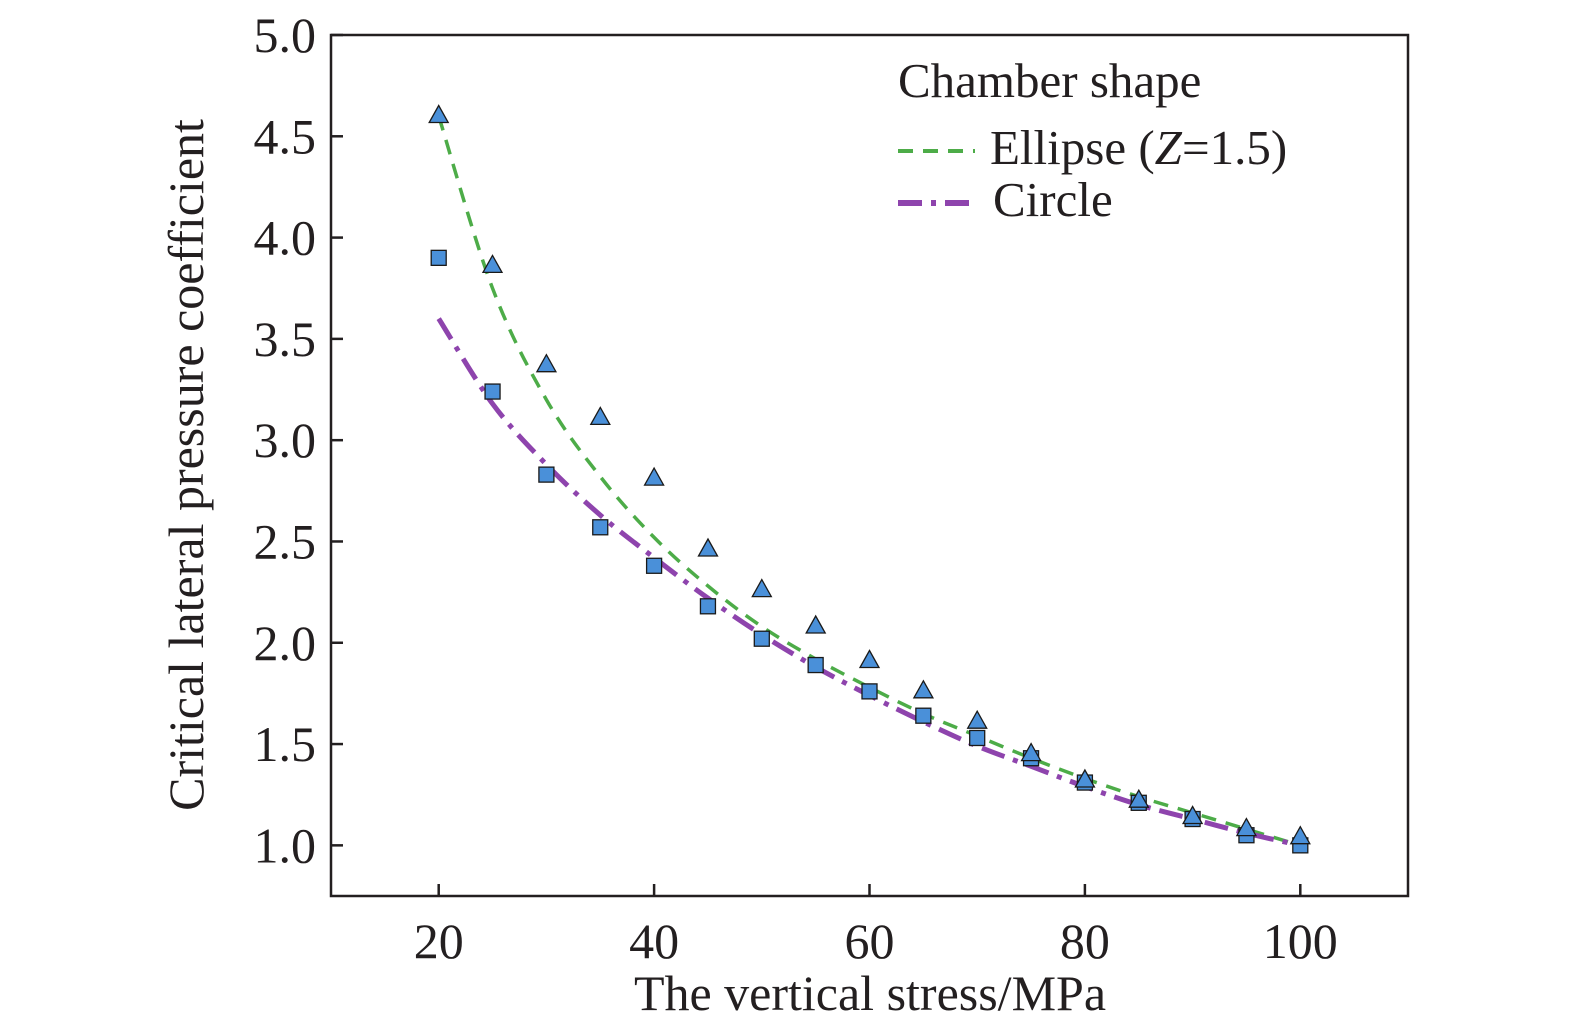 This screenshot has width=1575, height=1024. I want to click on legend-title: Chamber shape, so click(1049, 80).